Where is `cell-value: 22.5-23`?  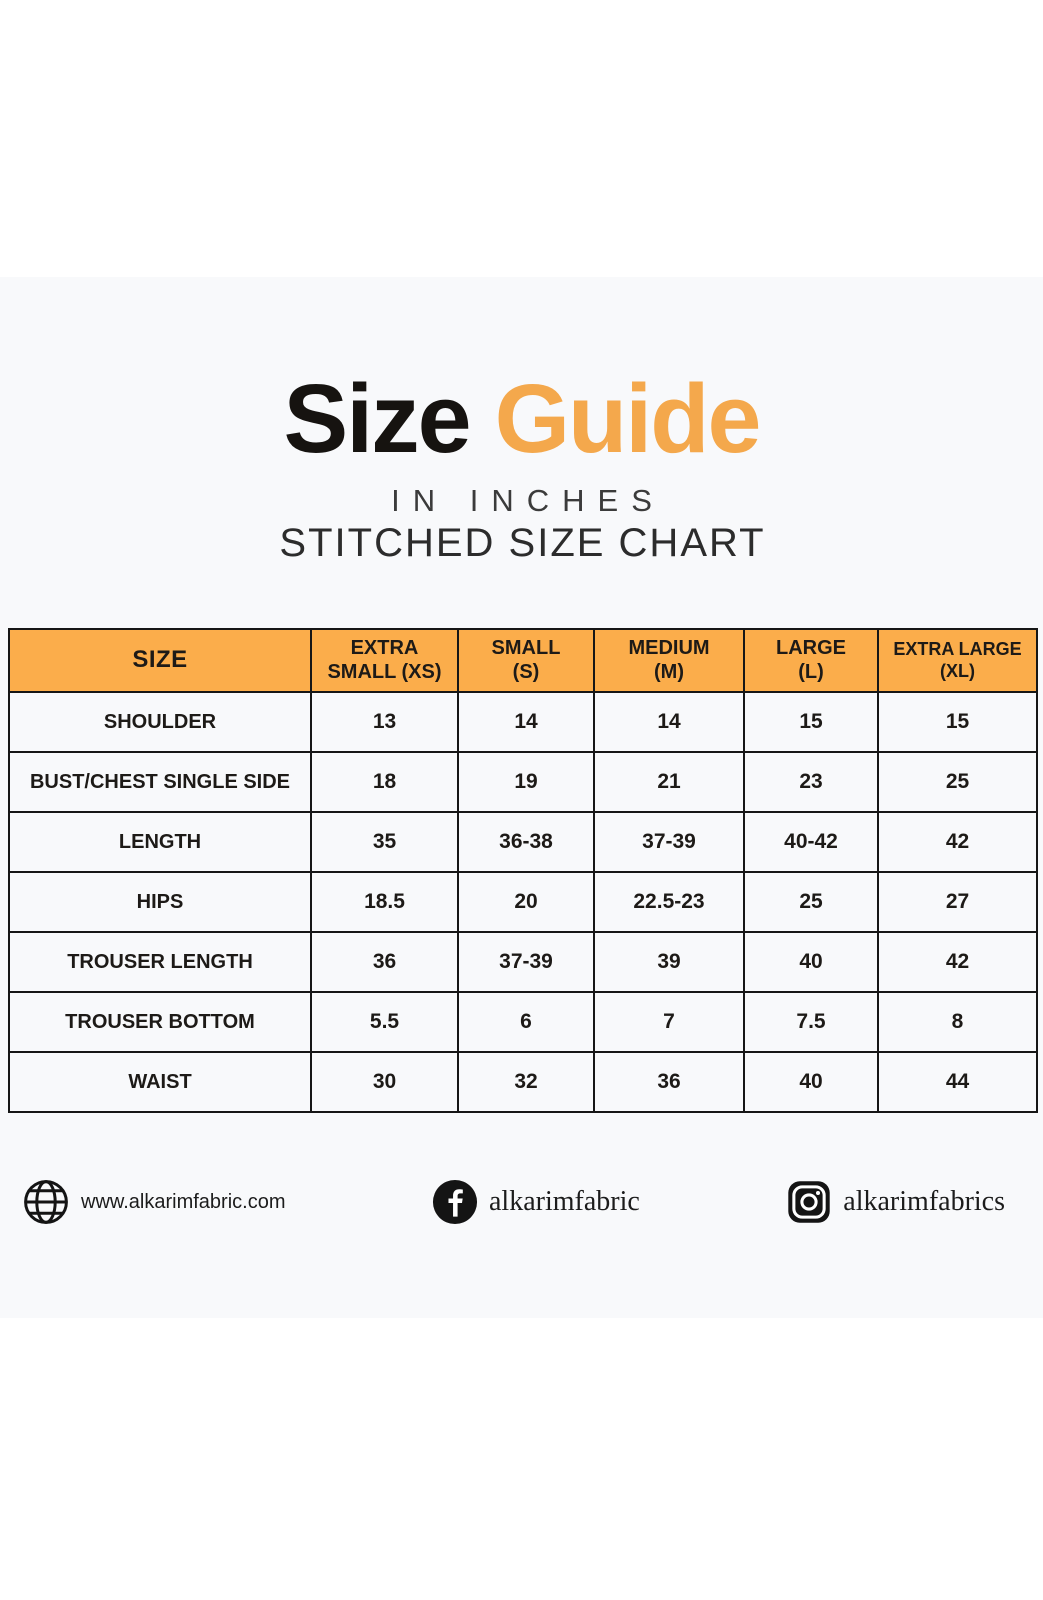 cell-value: 22.5-23 is located at coordinates (669, 902).